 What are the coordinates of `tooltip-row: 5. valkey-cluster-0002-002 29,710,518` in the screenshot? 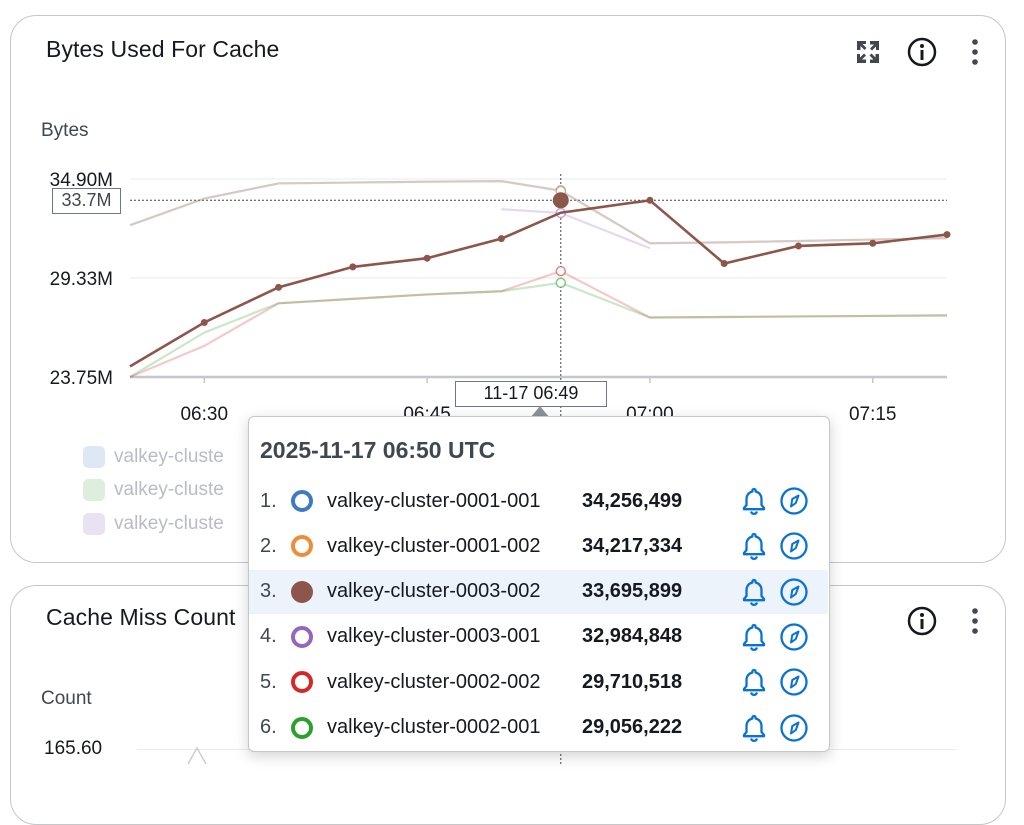 It's located at (538, 682).